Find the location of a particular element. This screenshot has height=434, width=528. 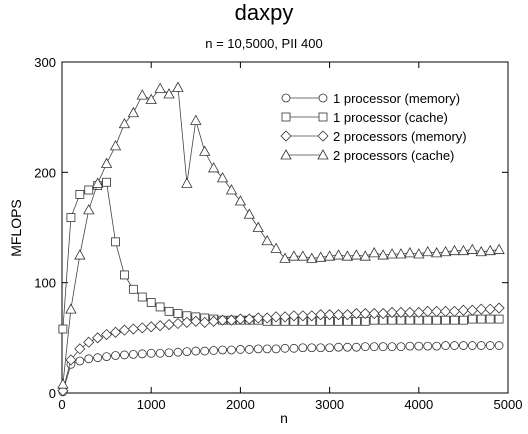

legend-entry-3: 2 processors (cache) is located at coordinates (367, 155).